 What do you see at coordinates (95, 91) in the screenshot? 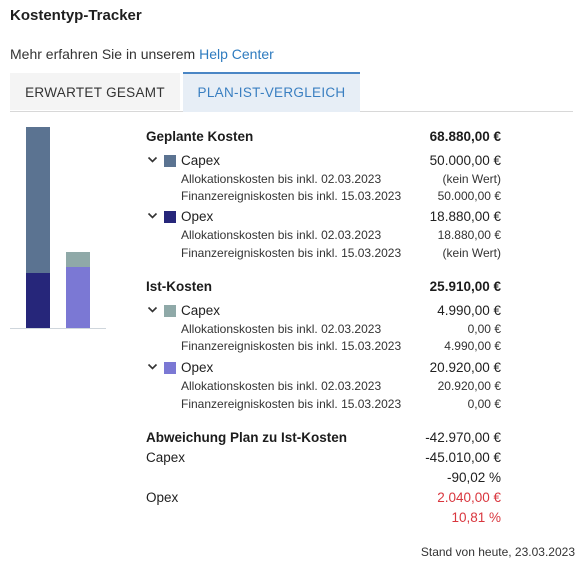
I see `tab-erwartet-gesamt: ERWARTET GESAMT` at bounding box center [95, 91].